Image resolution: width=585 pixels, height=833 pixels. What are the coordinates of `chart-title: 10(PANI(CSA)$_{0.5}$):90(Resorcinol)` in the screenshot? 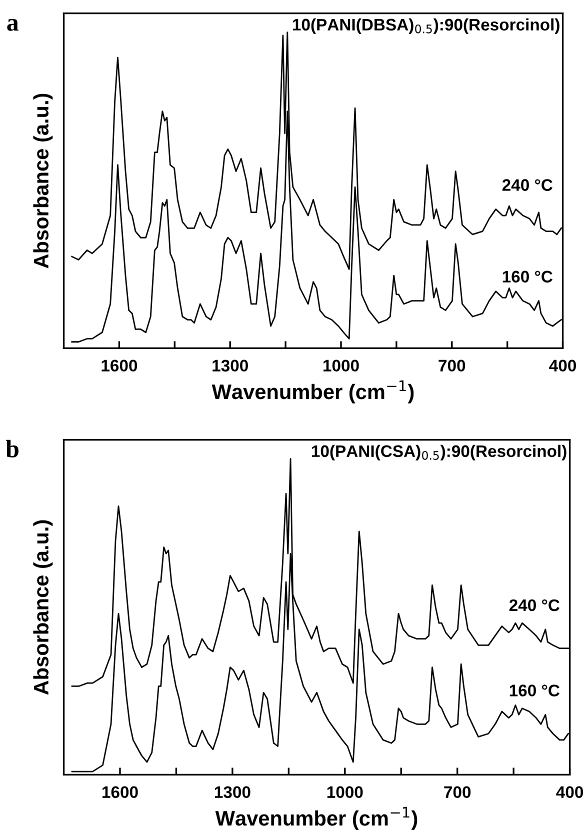 It's located at (439, 452).